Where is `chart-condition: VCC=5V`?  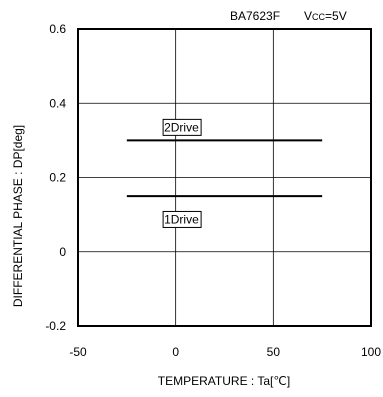 chart-condition: VCC=5V is located at coordinates (325, 16).